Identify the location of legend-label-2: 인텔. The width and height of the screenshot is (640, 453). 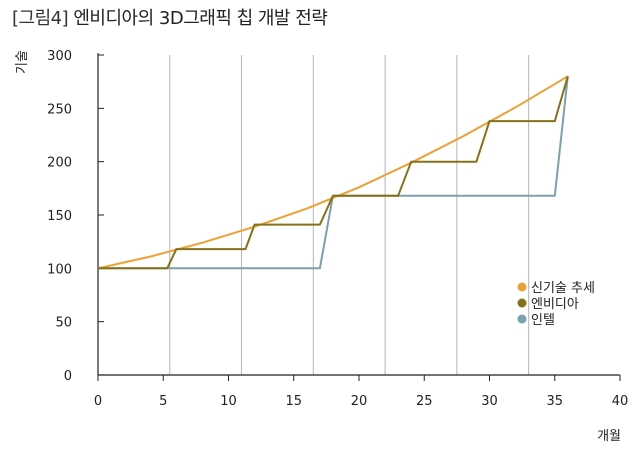
(543, 320).